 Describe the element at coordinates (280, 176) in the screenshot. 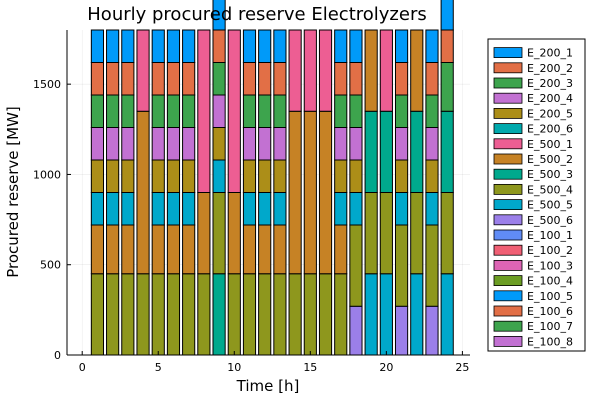

I see `bar-segment-e-200-5-h13` at that location.